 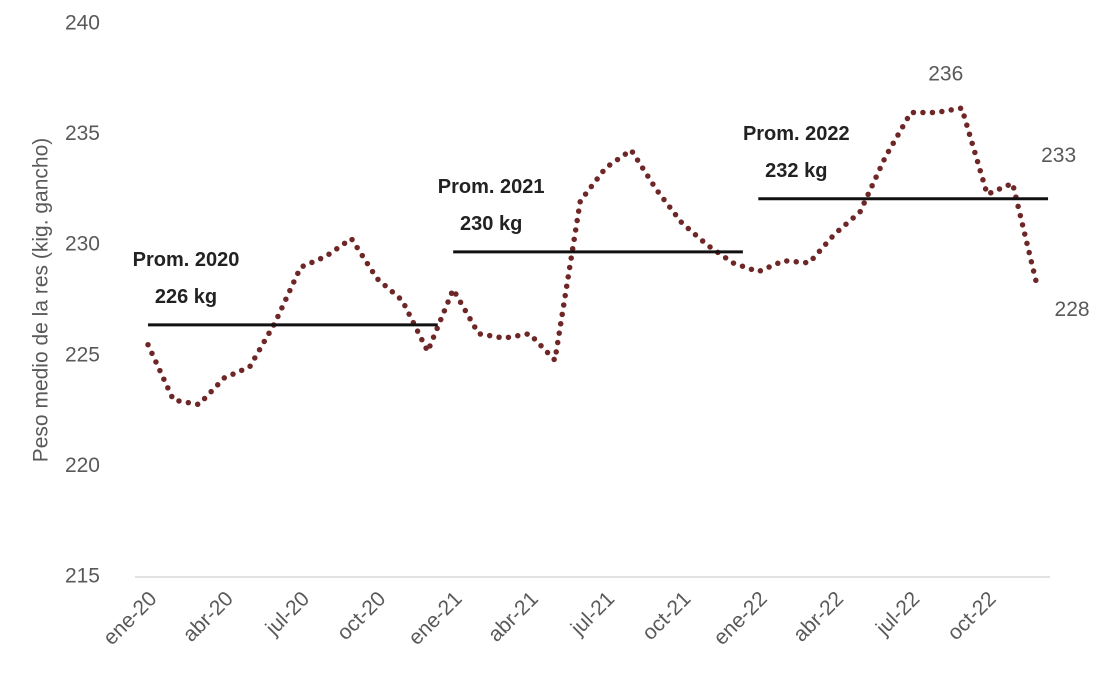 I want to click on x-tick-label: oct-21, so click(x=667, y=616).